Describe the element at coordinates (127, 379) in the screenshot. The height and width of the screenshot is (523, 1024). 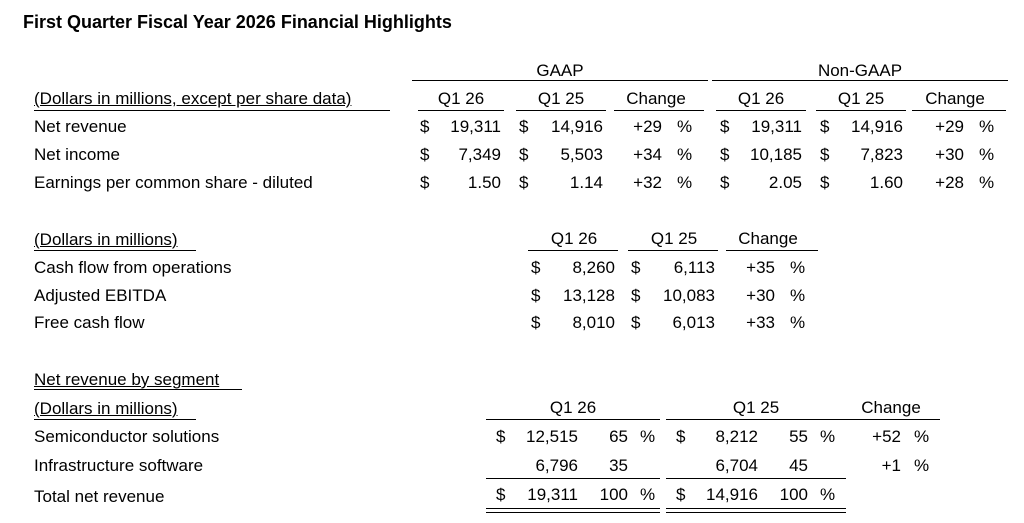
I see `section-heading: Net revenue by segment` at that location.